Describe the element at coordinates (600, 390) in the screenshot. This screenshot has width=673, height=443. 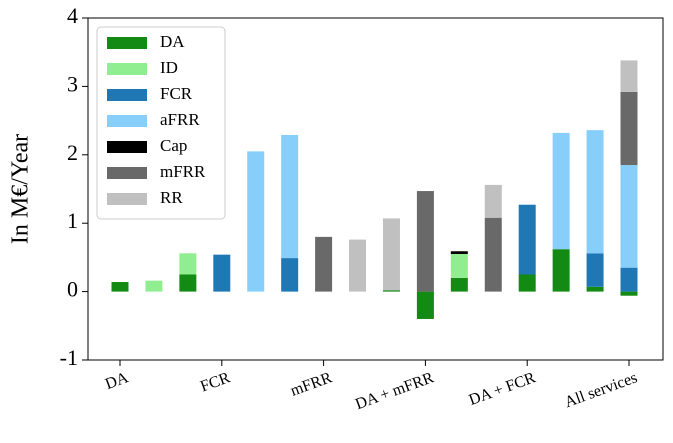
I see `x-tick-label: All services` at that location.